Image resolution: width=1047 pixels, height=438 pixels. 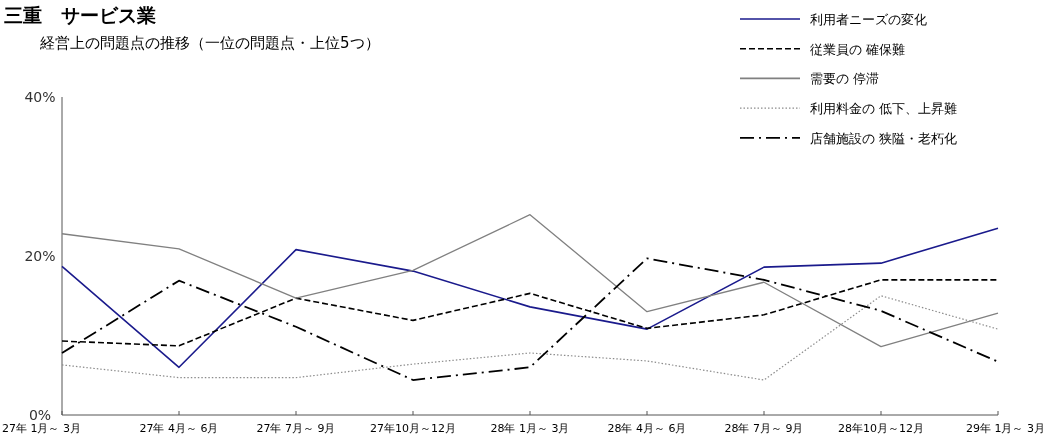 I want to click on x-tick-label: 27年 4月～ 6月, so click(x=179, y=428).